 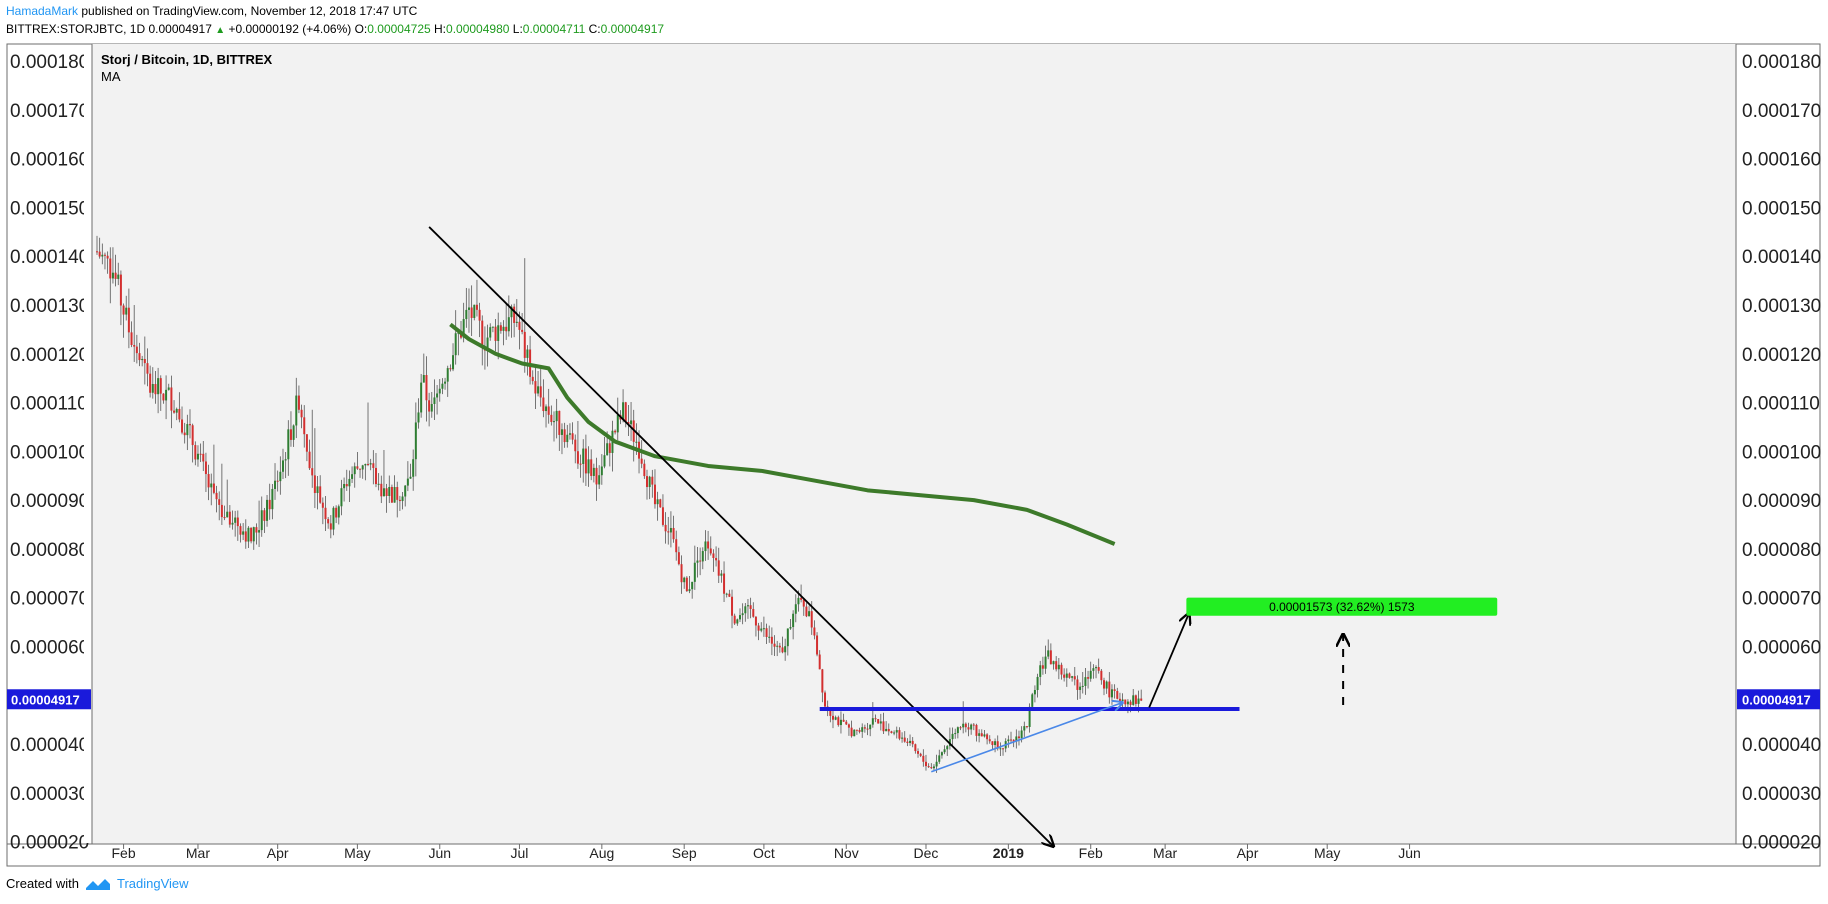 I want to click on y-tick-label: 0.000040, so click(x=49, y=745).